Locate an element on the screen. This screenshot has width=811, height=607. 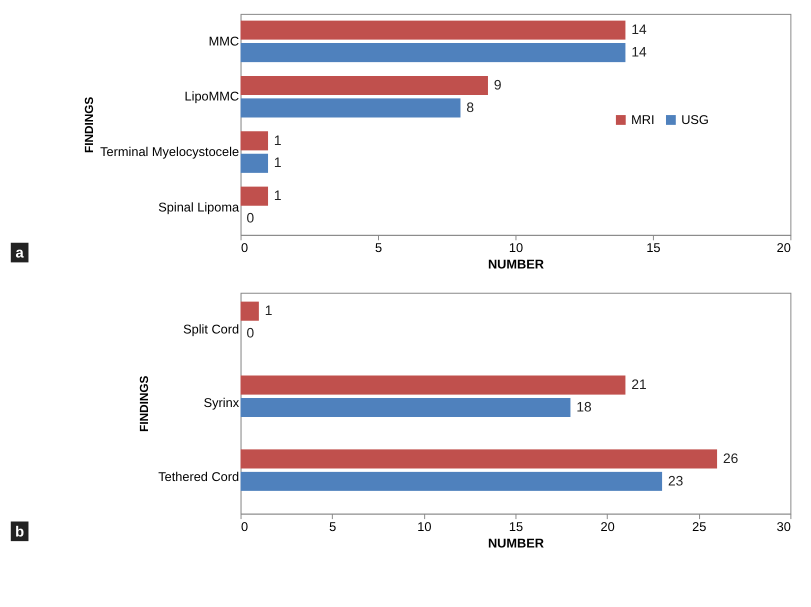
x-tick-label: 25 is located at coordinates (699, 526).